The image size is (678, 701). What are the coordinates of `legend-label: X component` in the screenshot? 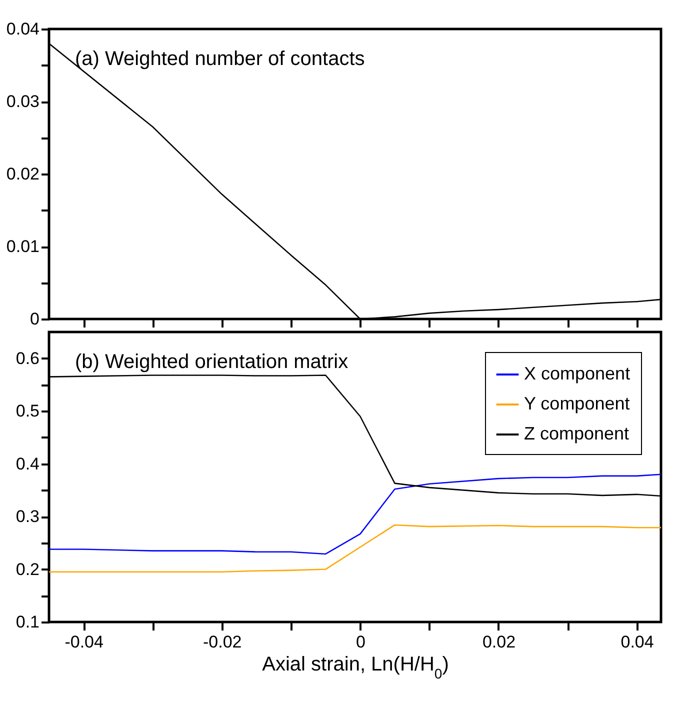 It's located at (577, 374).